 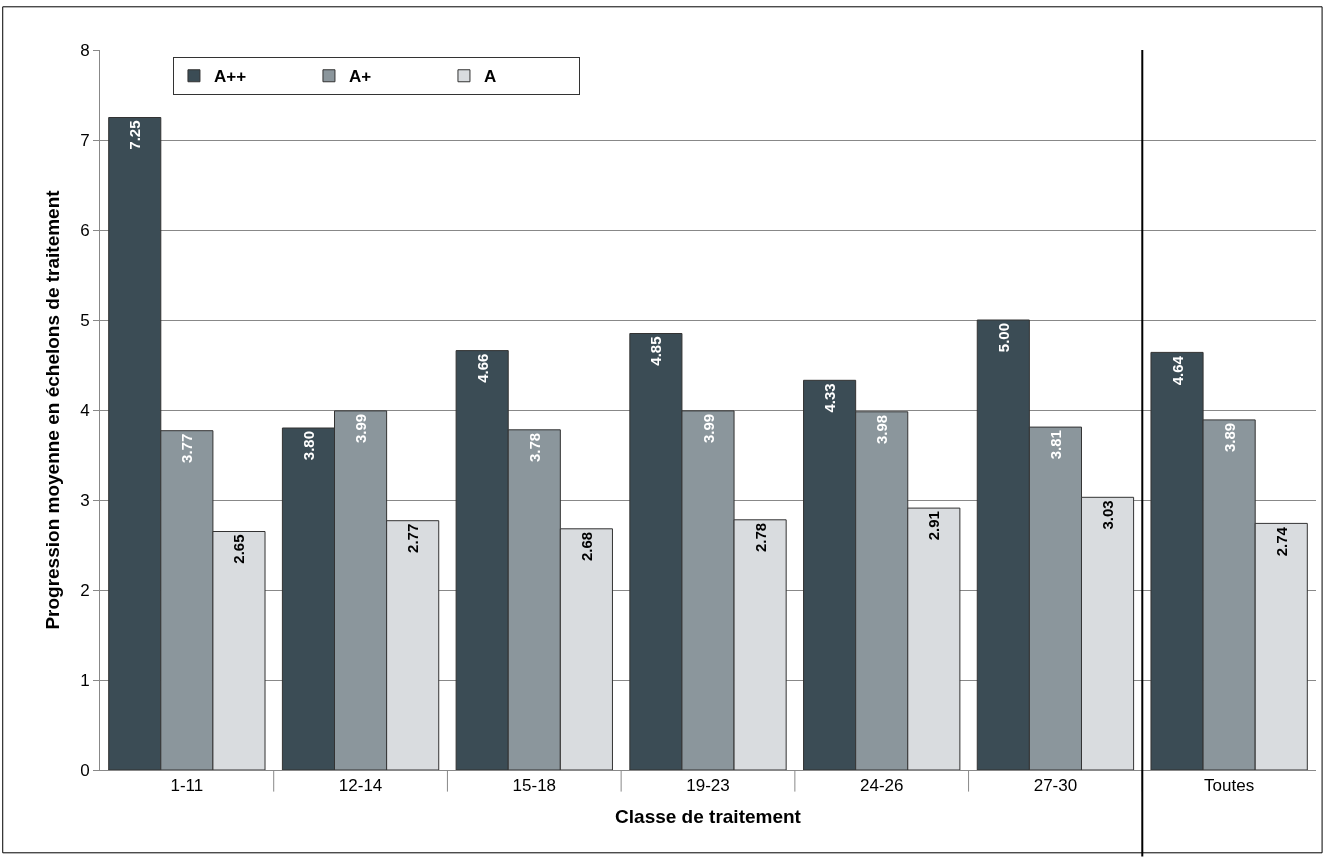 What do you see at coordinates (85, 230) in the screenshot?
I see `y-tick-label: 6` at bounding box center [85, 230].